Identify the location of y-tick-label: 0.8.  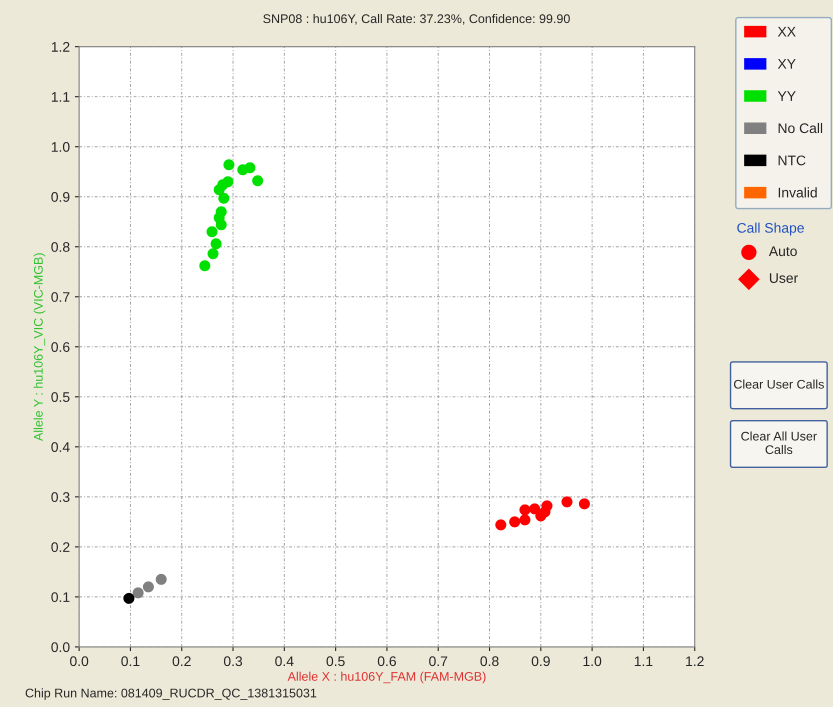
(60, 247).